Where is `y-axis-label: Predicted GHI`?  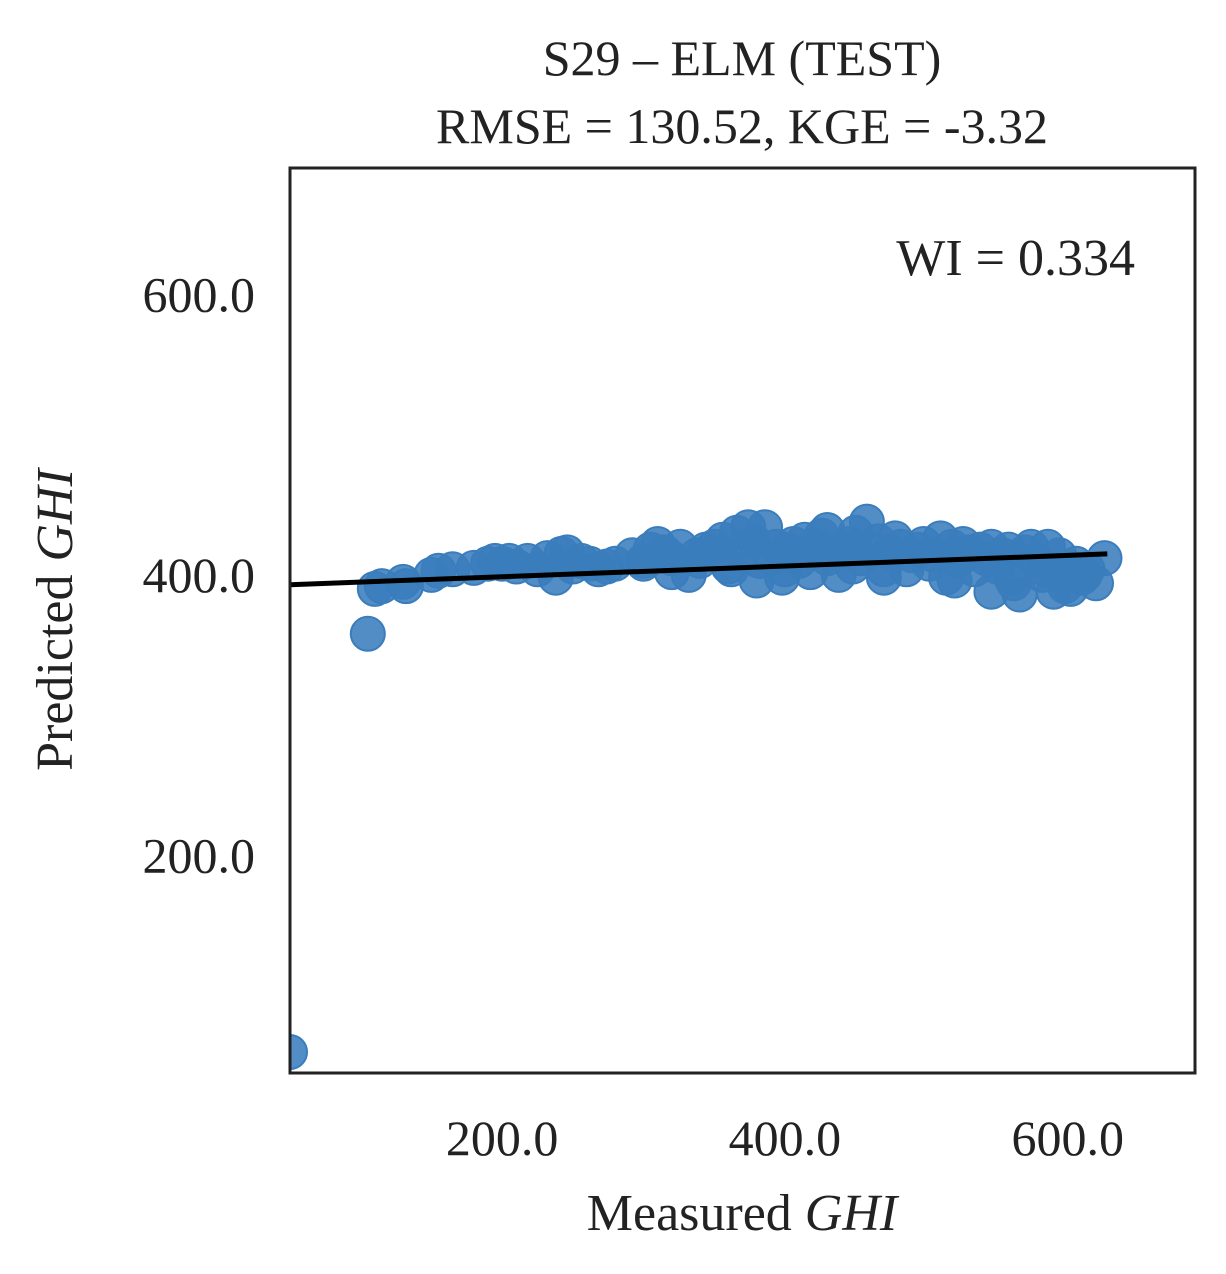 y-axis-label: Predicted GHI is located at coordinates (55, 618).